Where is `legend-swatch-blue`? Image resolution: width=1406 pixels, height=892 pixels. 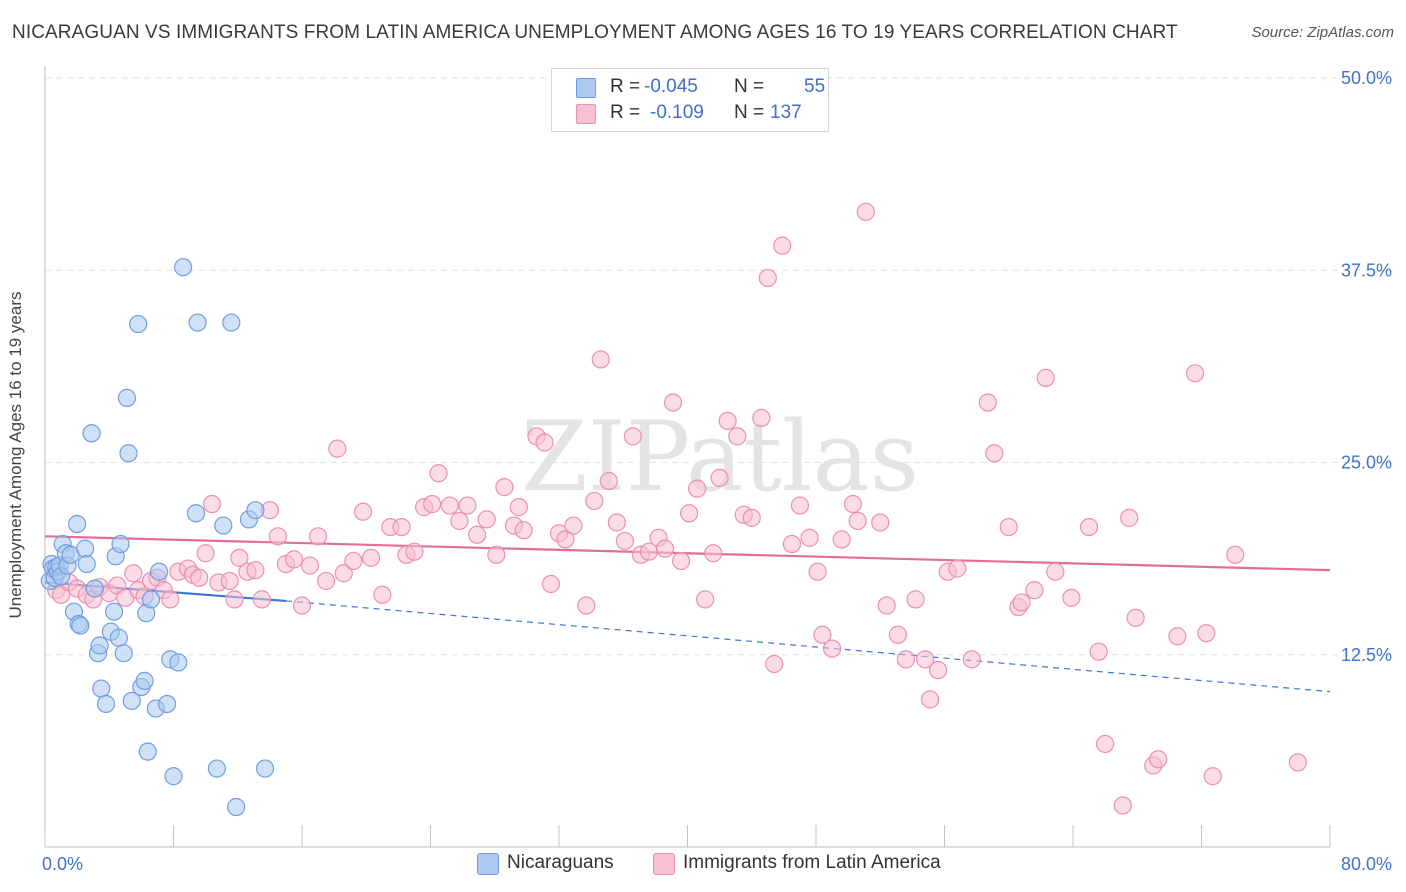
legend-swatch-blue is located at coordinates (586, 88).